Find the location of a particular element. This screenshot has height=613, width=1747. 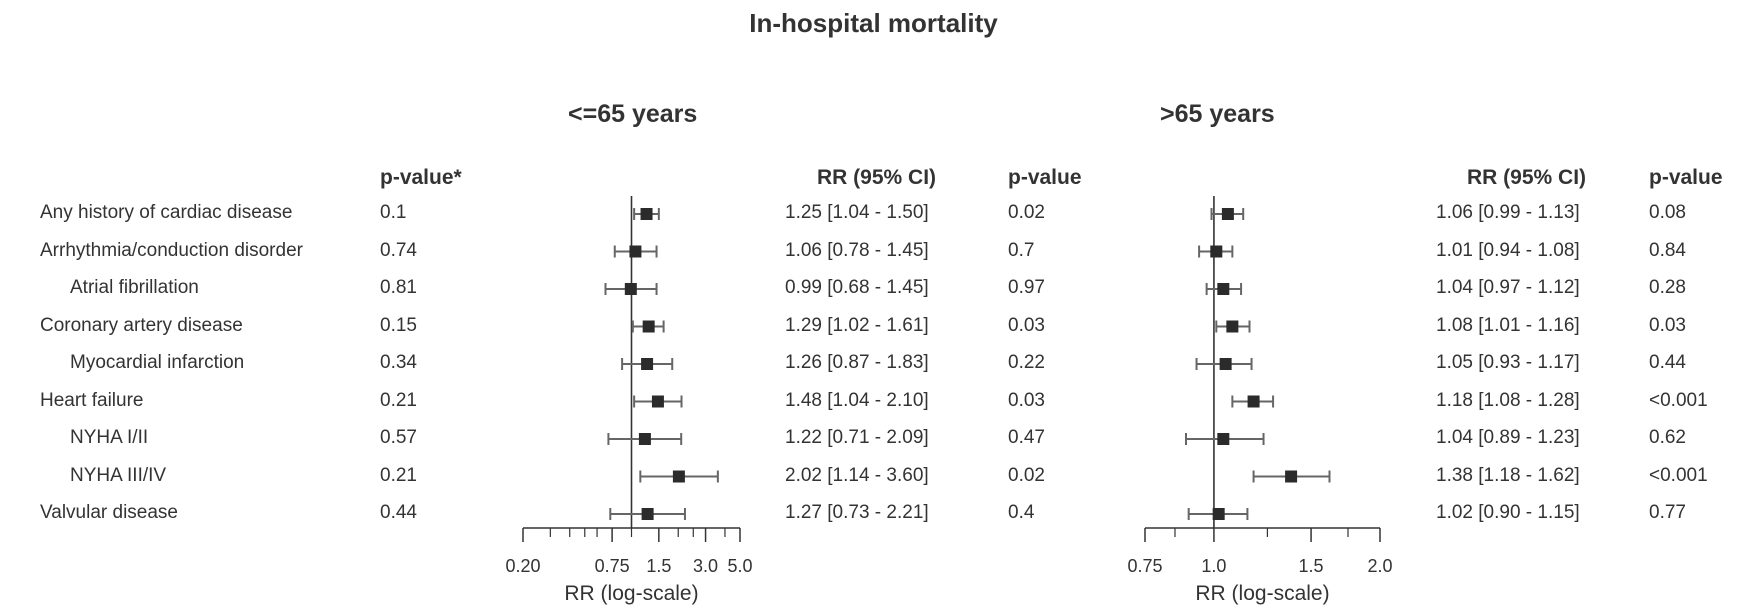

p-interaction-value: 0.44 is located at coordinates (398, 512).